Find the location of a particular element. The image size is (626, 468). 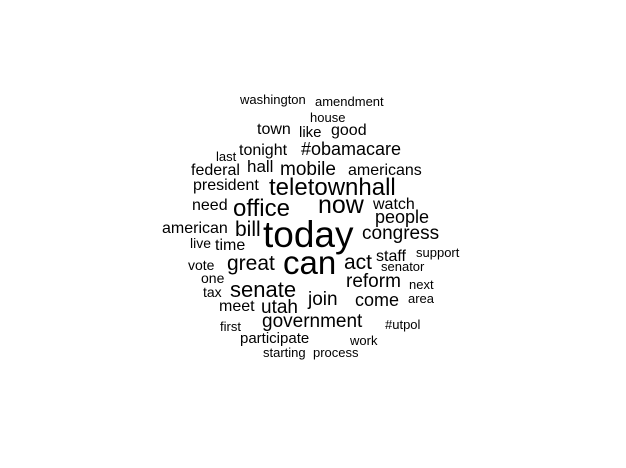

cloud-word-good: good is located at coordinates (349, 130).